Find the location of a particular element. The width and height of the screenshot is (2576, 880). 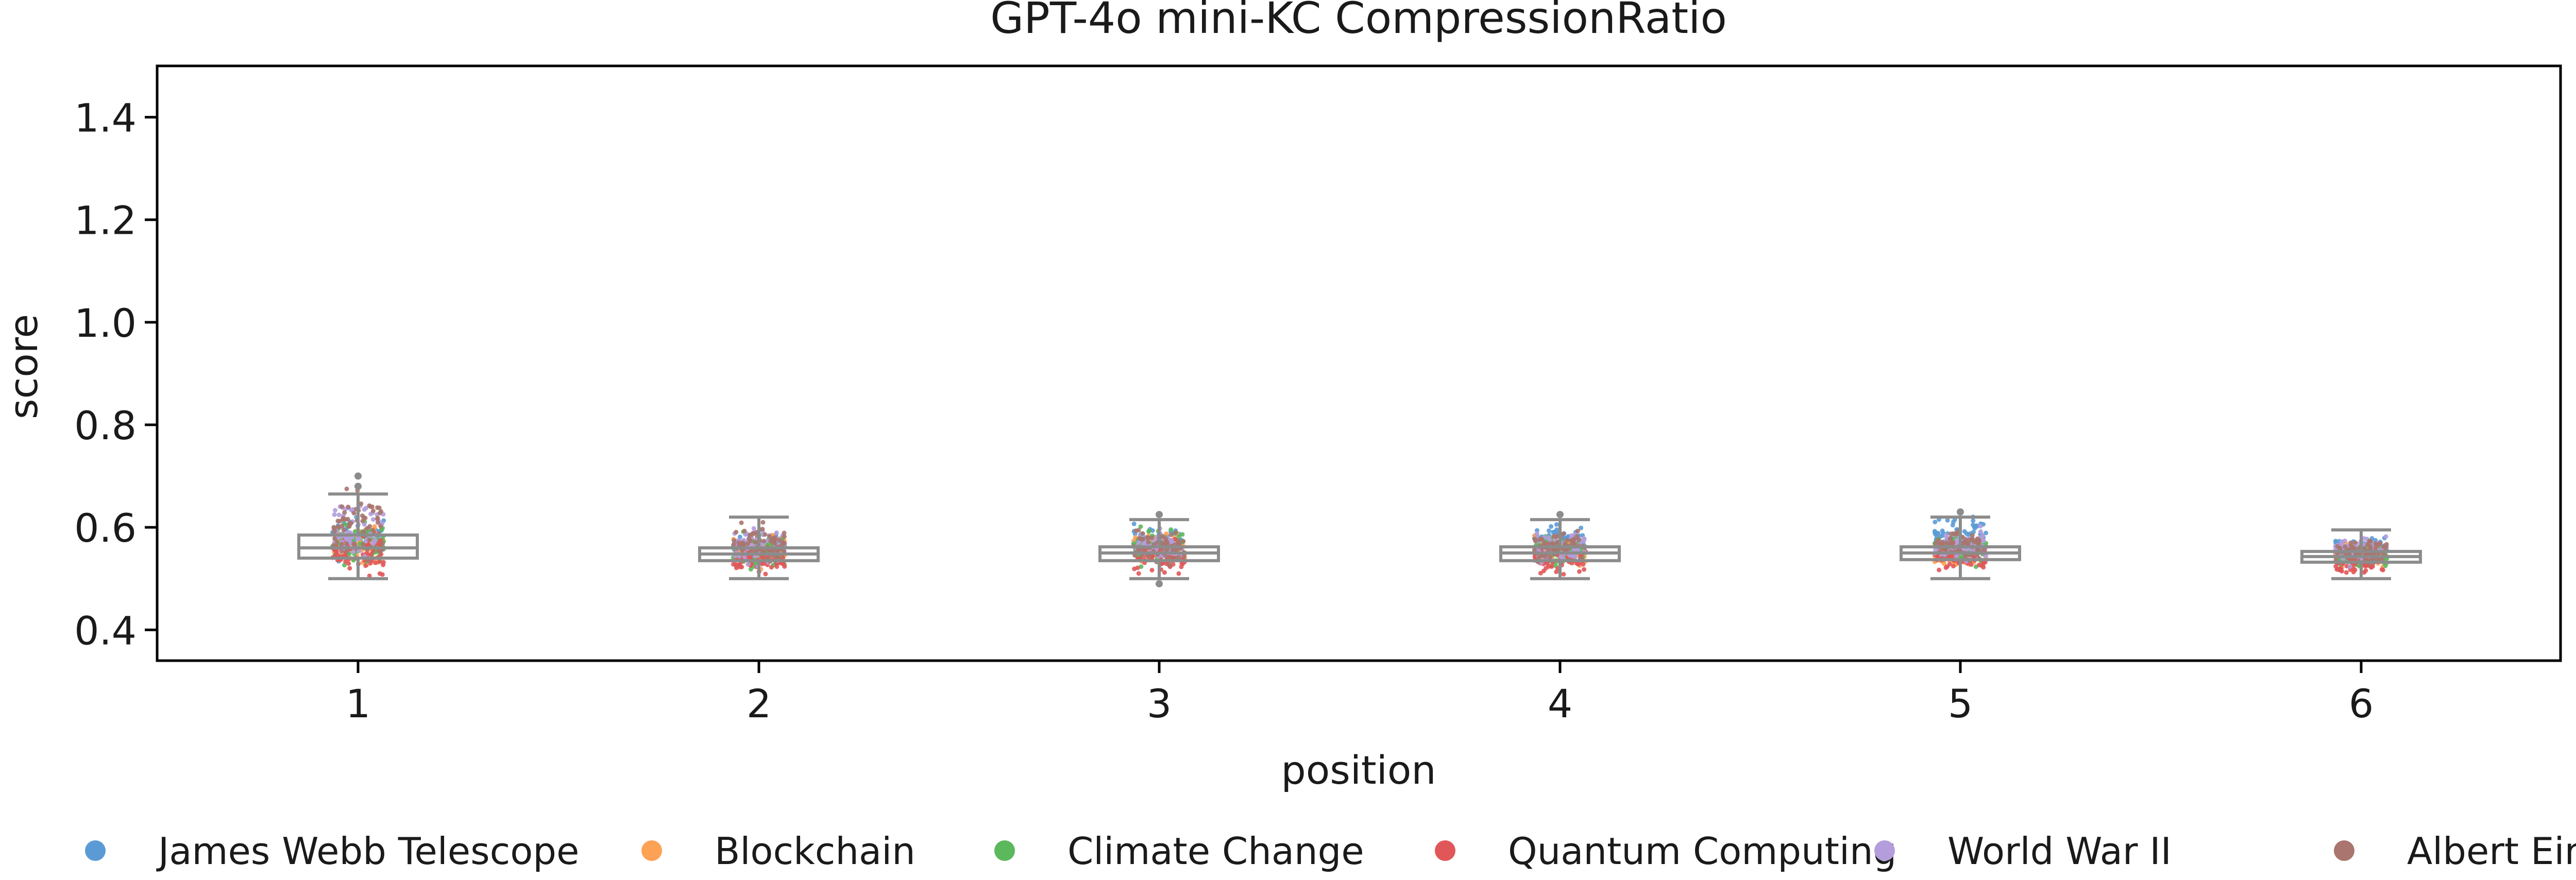

y-tick-label: 1.2 is located at coordinates (105, 221).